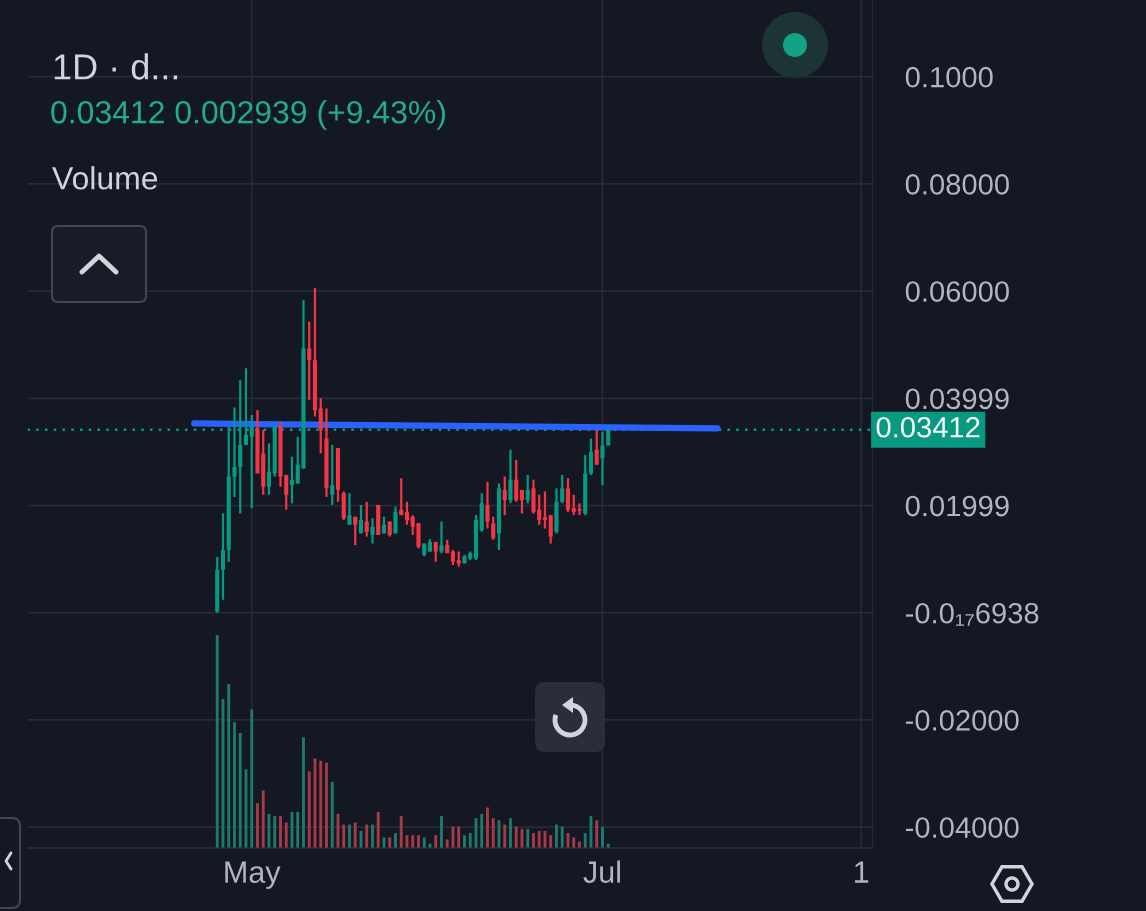  I want to click on y-tick-label: -0.0₁₇6938, so click(972, 614).